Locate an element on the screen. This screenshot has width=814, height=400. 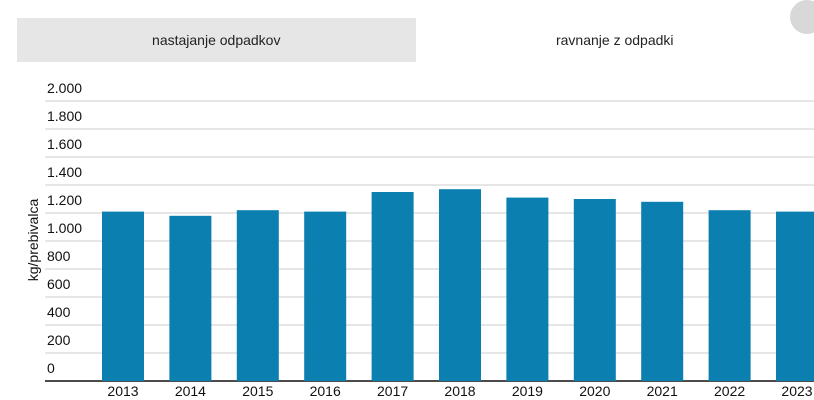
x-tick-label: 2018 is located at coordinates (459, 391).